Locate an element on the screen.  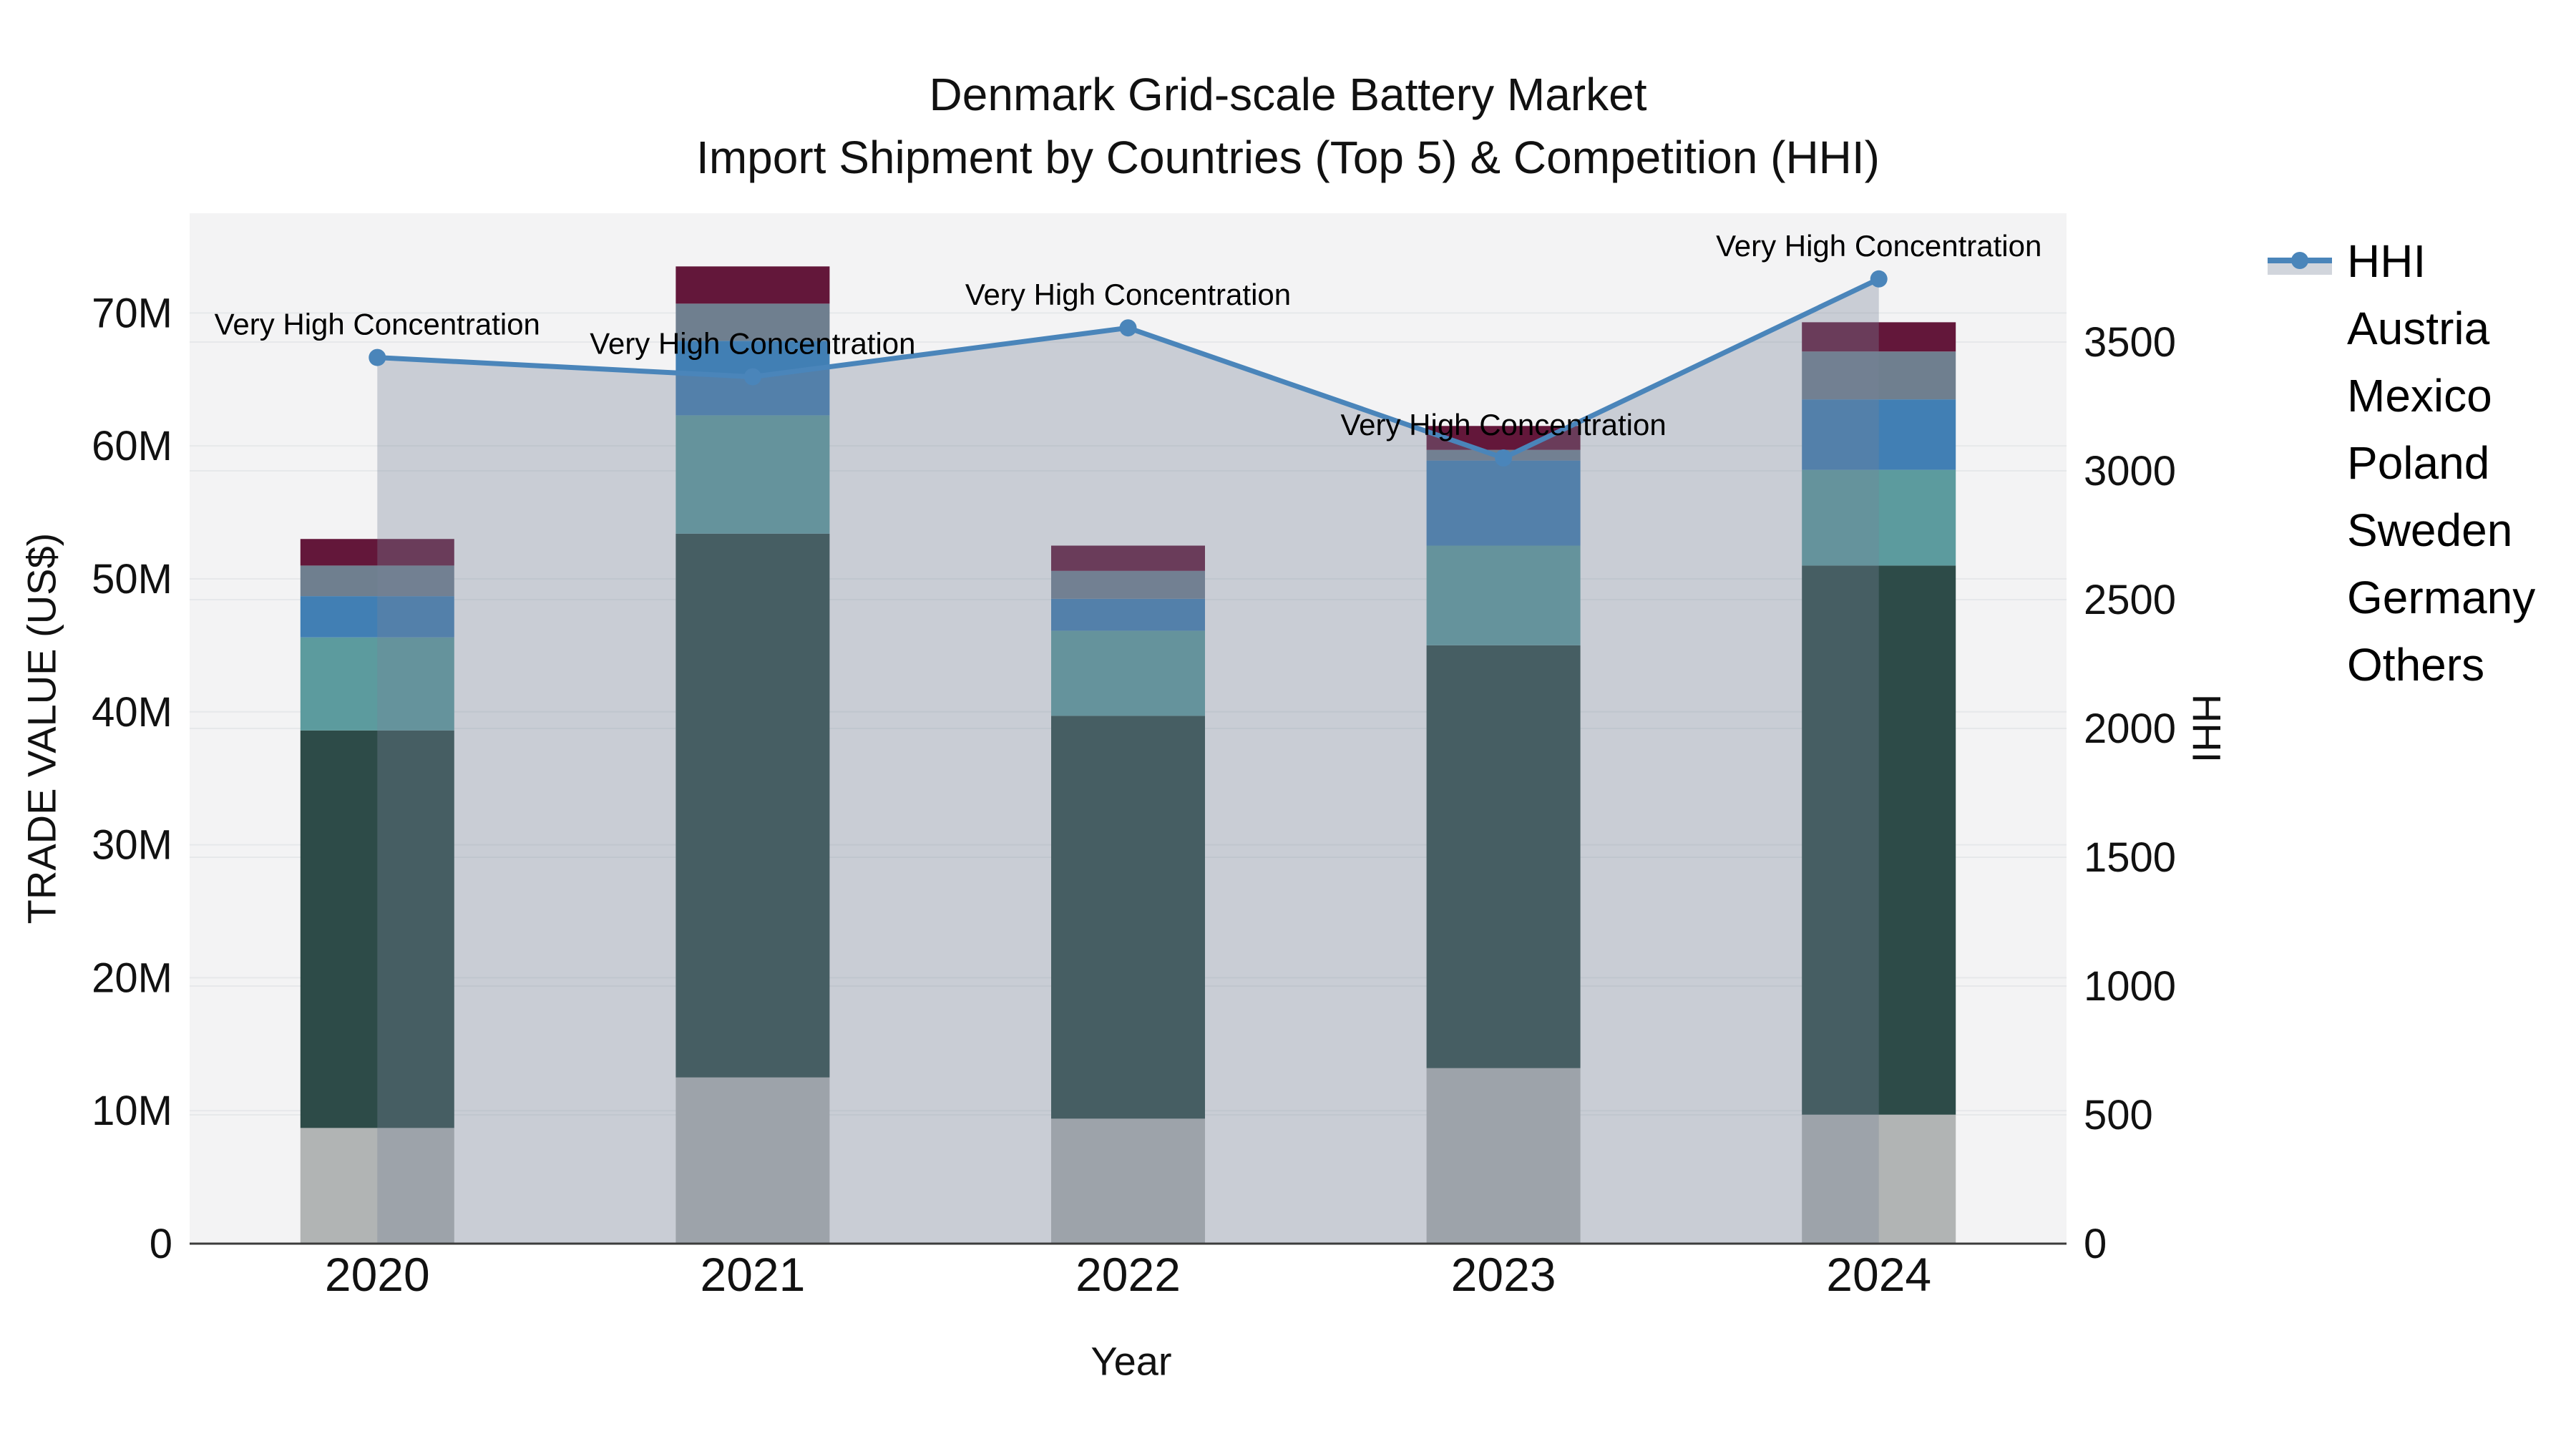
bar-segment-others-2022 is located at coordinates (1128, 1181).